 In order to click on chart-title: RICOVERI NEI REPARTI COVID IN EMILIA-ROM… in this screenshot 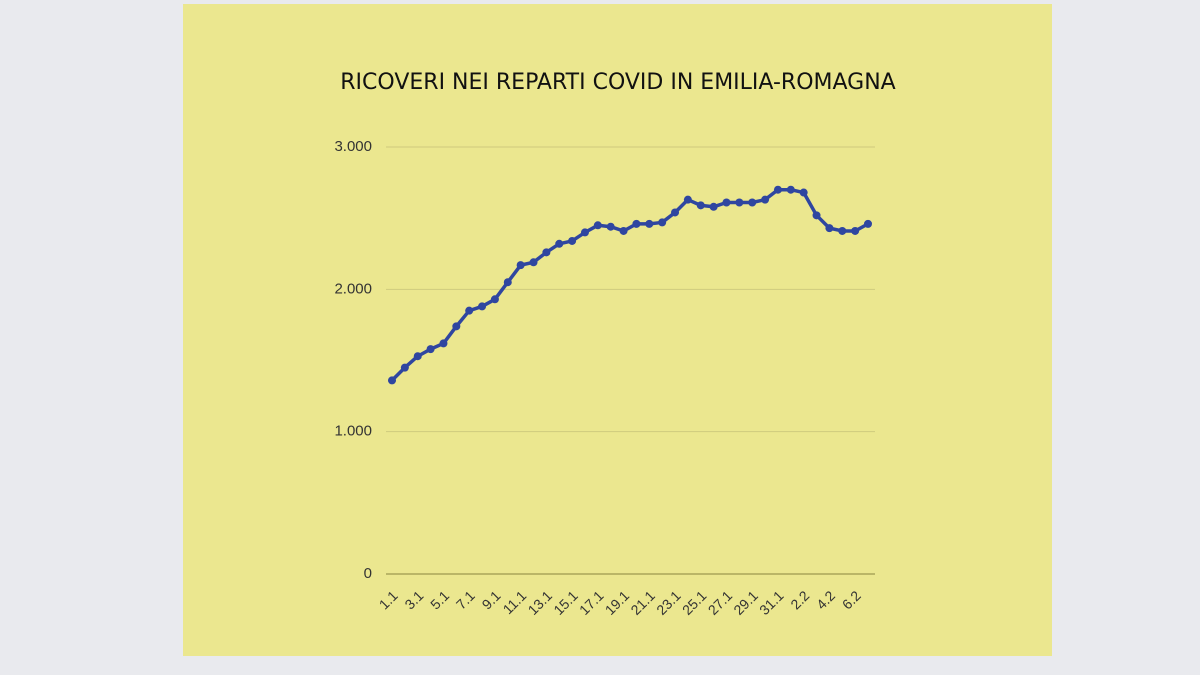, I will do `click(617, 82)`.